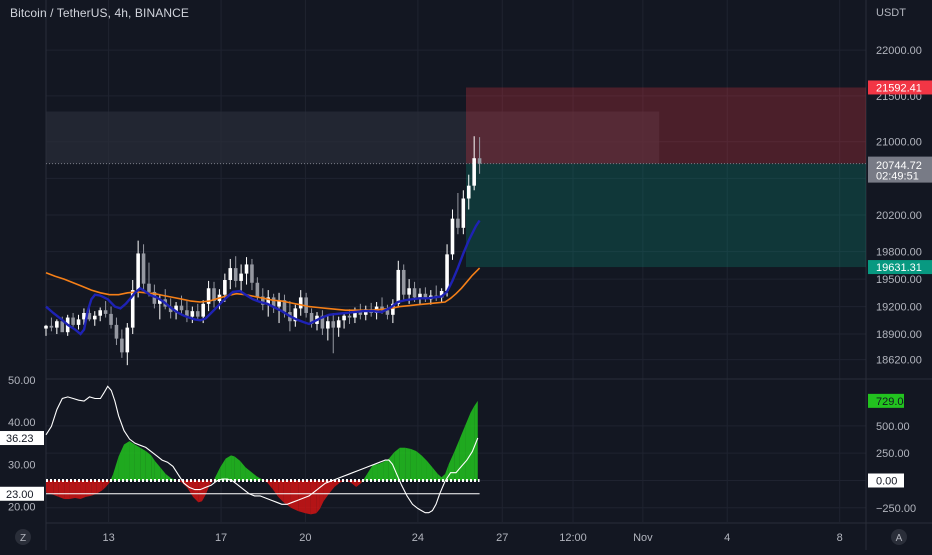 This screenshot has width=932, height=555. I want to click on take-profit-zone, so click(665, 215).